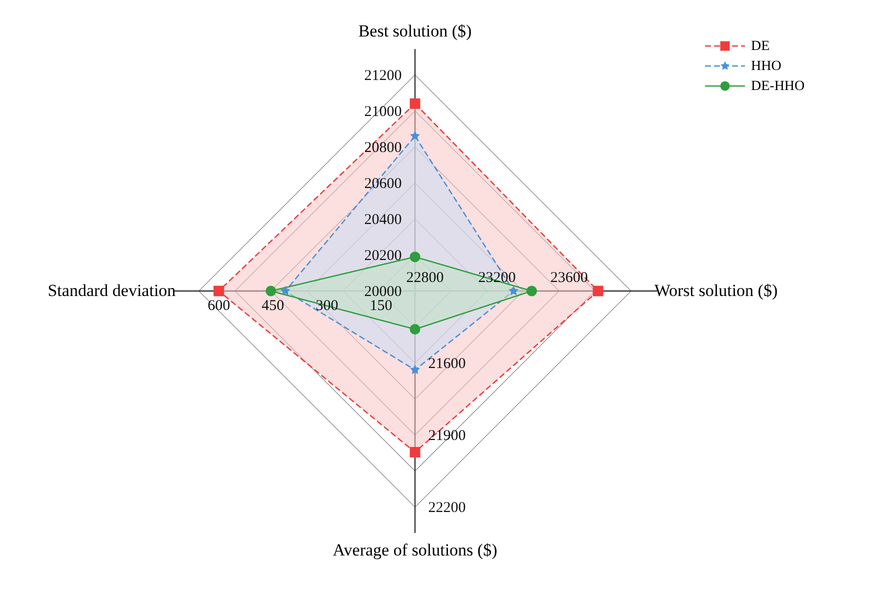 This screenshot has width=880, height=594. Describe the element at coordinates (383, 76) in the screenshot. I see `text: 21200` at that location.